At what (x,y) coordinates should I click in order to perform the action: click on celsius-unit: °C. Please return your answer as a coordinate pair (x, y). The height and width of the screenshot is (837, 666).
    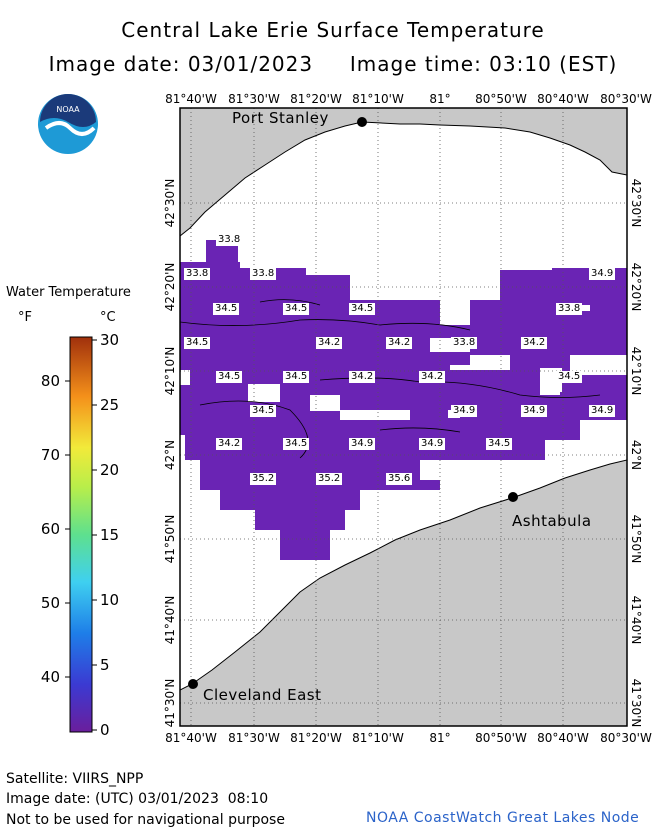
    Looking at the image, I should click on (108, 317).